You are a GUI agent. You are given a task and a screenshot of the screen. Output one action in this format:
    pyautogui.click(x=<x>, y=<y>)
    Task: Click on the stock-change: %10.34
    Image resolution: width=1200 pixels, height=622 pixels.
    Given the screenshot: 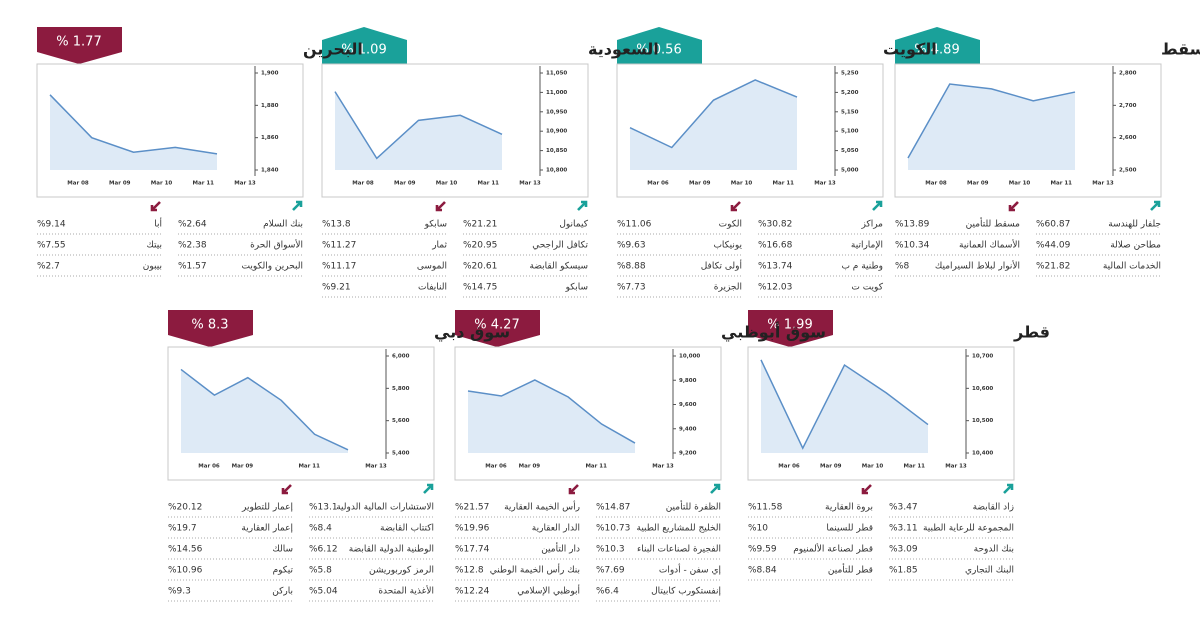 What is the action you would take?
    pyautogui.click(x=912, y=246)
    